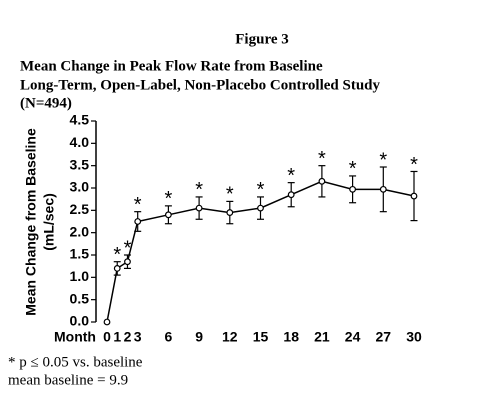 The height and width of the screenshot is (413, 480). I want to click on y-axis-label: (mL/sec), so click(49, 222).